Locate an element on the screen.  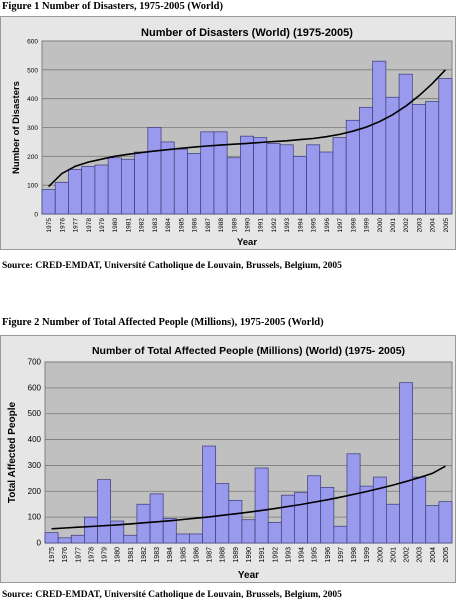
x-tick-label: 1998 is located at coordinates (353, 225).